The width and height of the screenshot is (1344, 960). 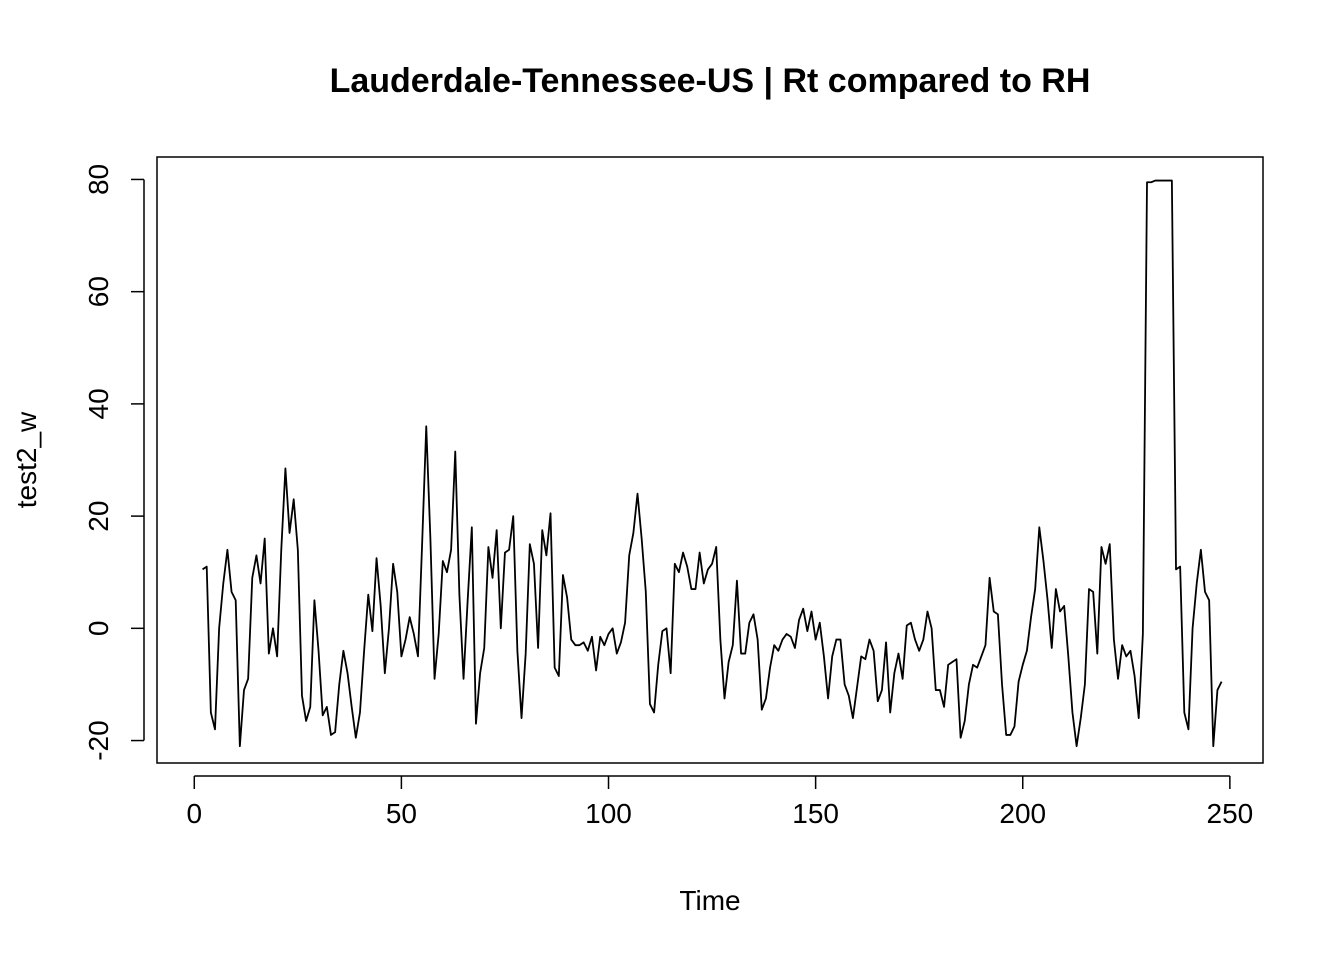 What do you see at coordinates (1022, 813) in the screenshot?
I see `x-tick-label: 200` at bounding box center [1022, 813].